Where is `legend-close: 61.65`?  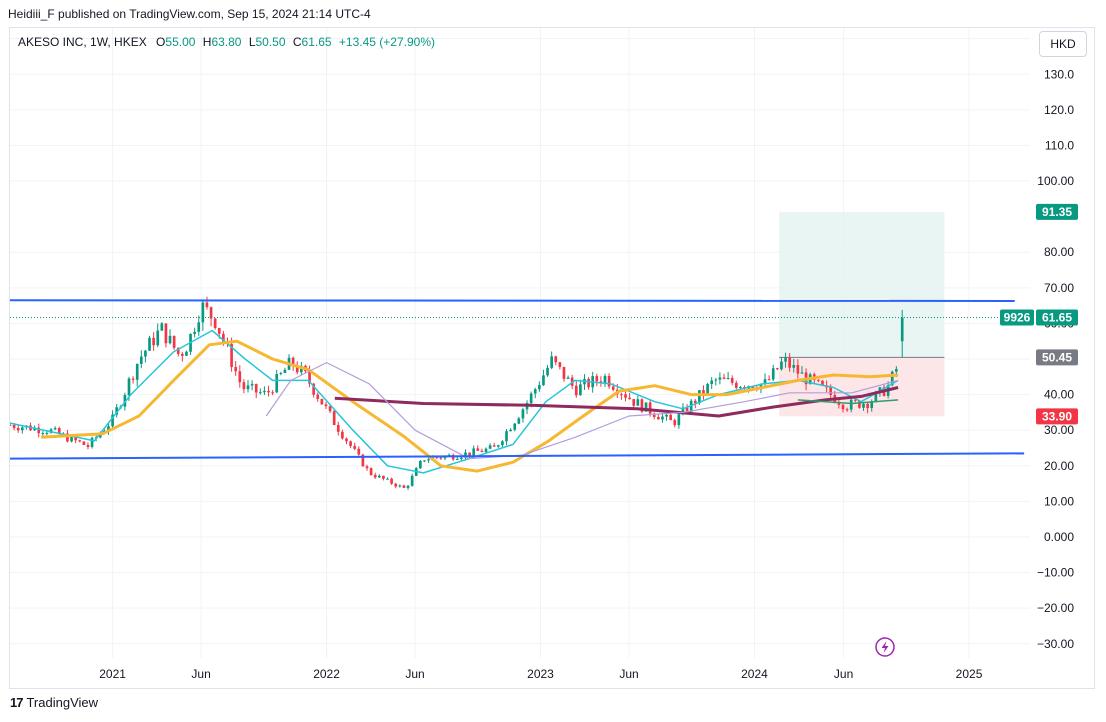
legend-close: 61.65 is located at coordinates (316, 42).